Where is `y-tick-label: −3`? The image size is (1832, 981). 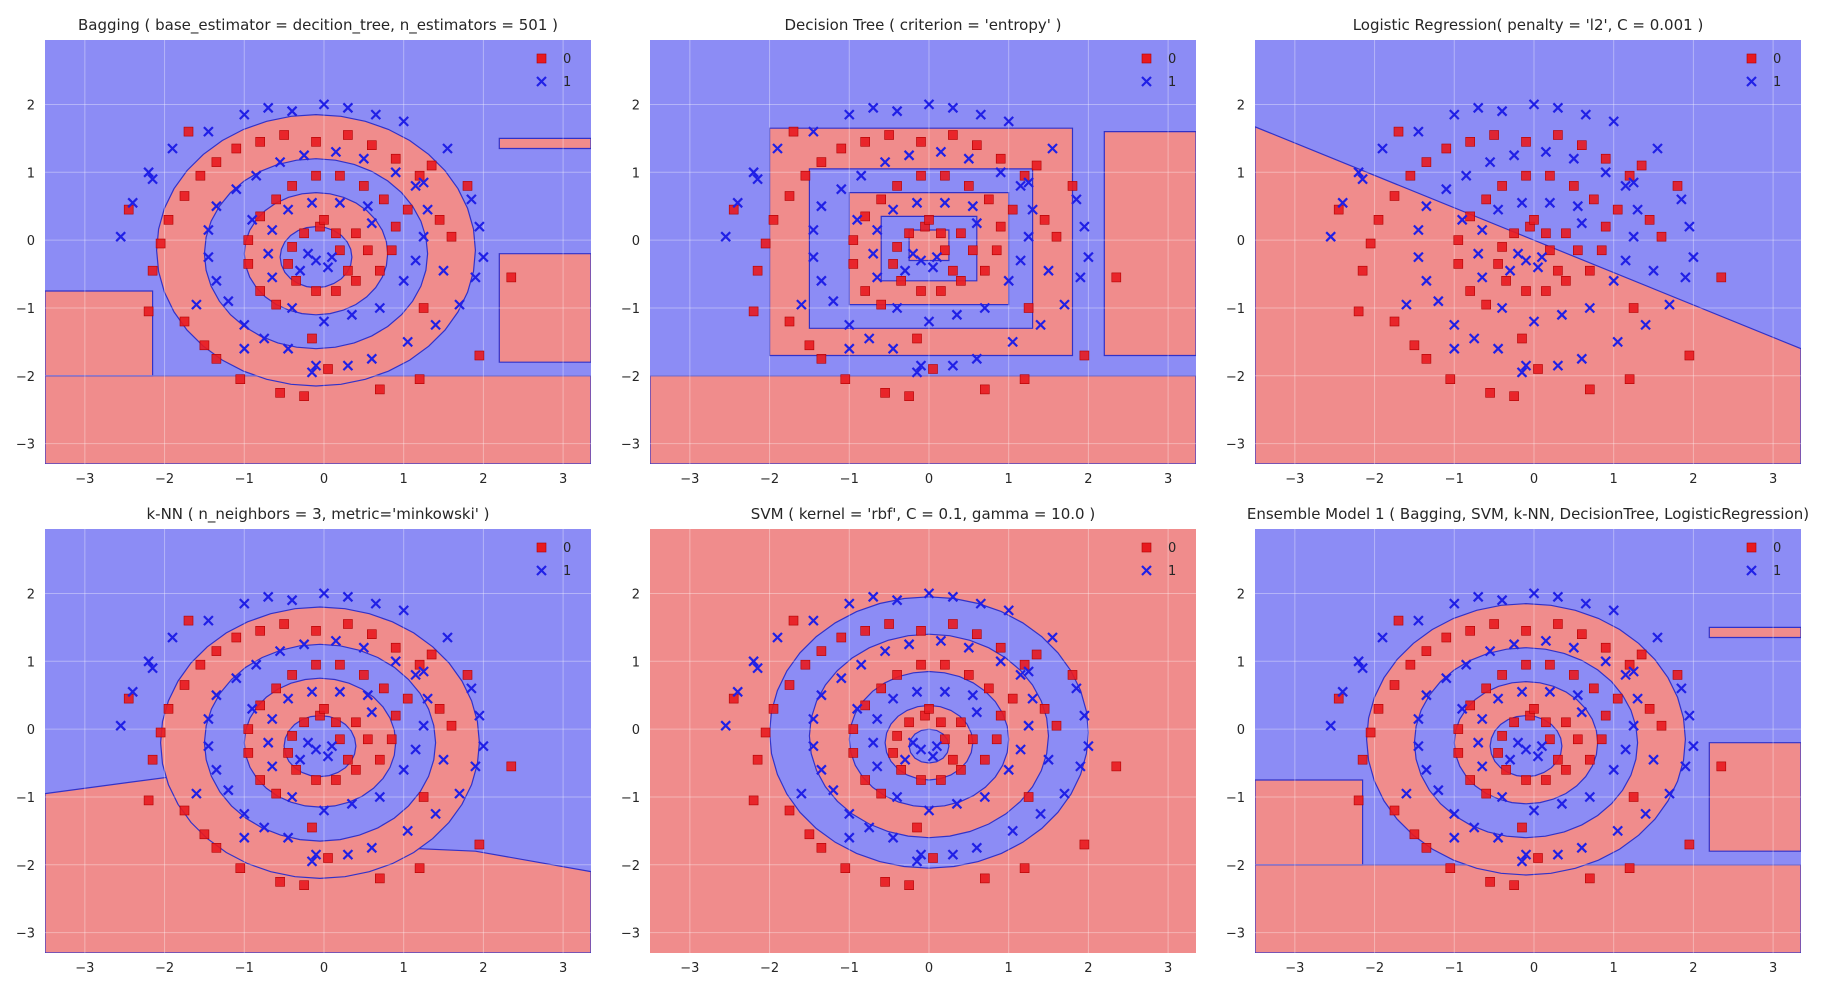
y-tick-label: −3 is located at coordinates (25, 445).